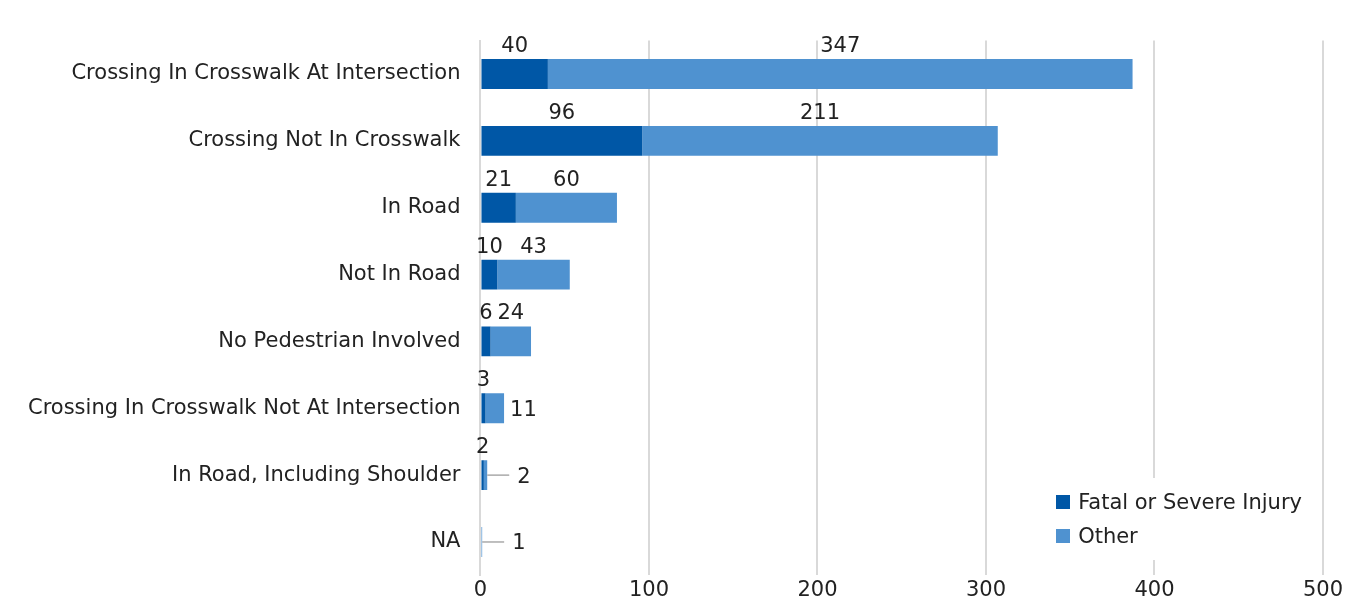 The image size is (1354, 615). I want to click on data-label: 11, so click(523, 408).